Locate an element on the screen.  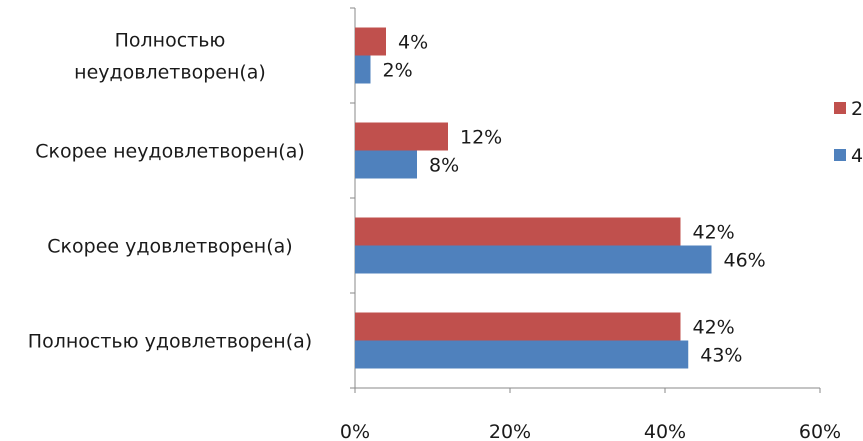
data-label: 8% is located at coordinates (444, 166).